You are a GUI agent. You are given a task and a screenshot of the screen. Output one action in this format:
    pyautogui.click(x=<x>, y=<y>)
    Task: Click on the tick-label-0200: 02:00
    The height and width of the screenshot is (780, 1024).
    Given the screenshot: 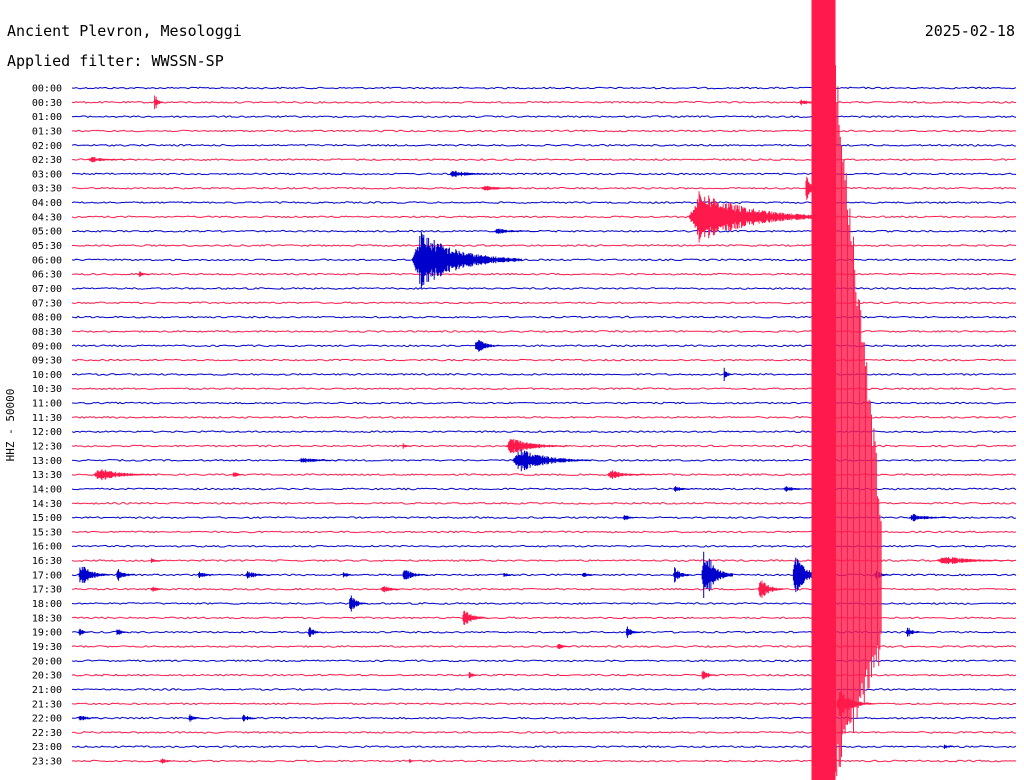 What is the action you would take?
    pyautogui.click(x=47, y=146)
    